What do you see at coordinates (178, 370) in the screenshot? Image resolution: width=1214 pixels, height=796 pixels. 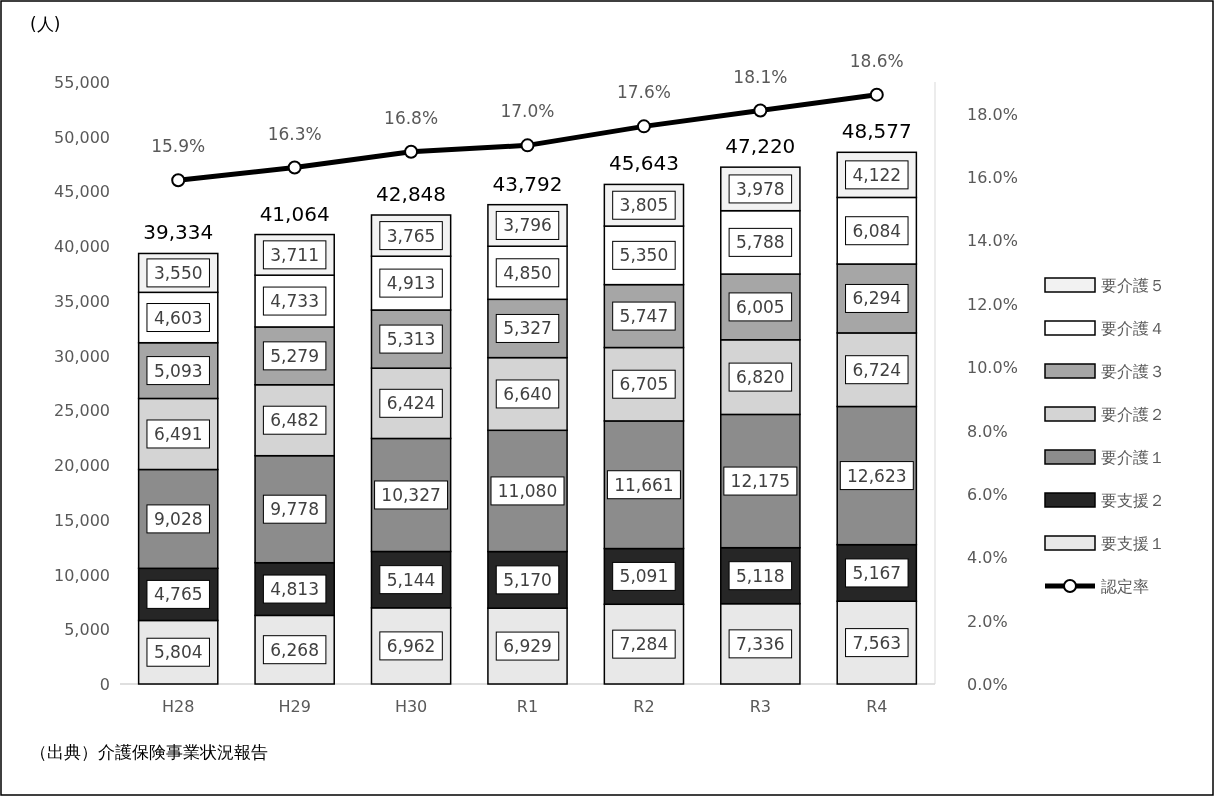 I see `data-label: 5,093` at bounding box center [178, 370].